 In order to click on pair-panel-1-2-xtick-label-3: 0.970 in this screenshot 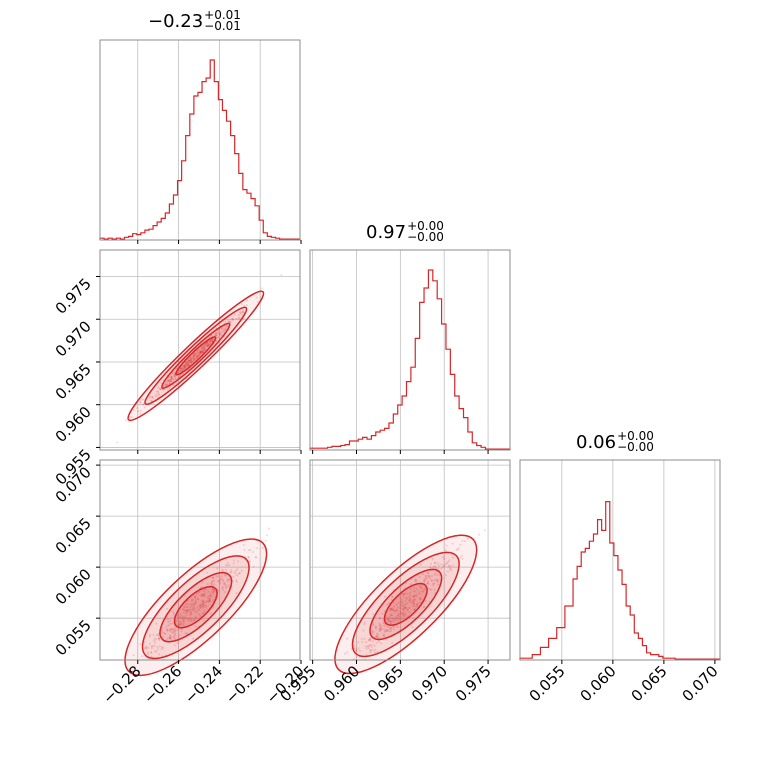, I will do `click(429, 683)`.